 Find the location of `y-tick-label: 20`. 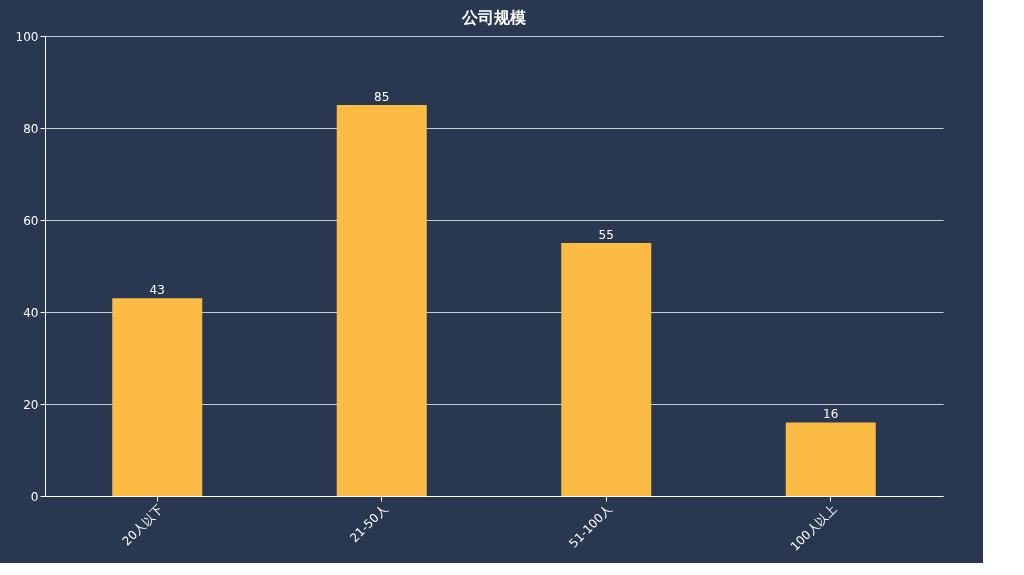

y-tick-label: 20 is located at coordinates (31, 404).